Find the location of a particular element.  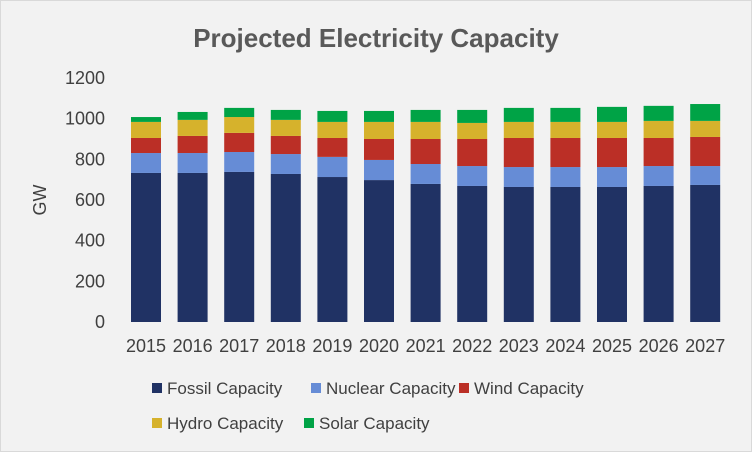

x-tick-label: 2023 is located at coordinates (519, 346).